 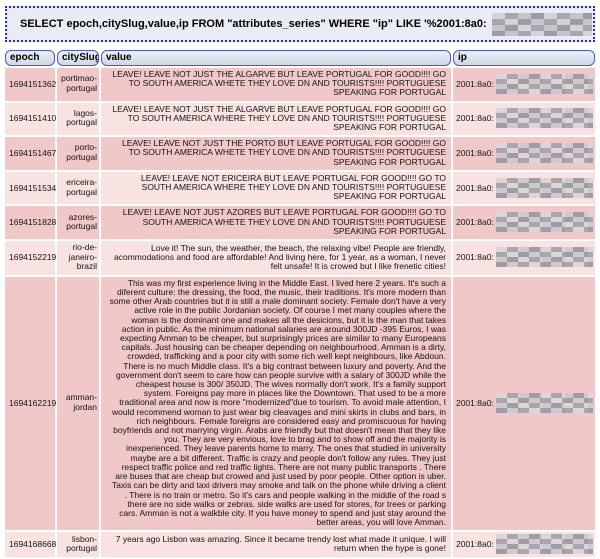 I want to click on column-header-cityslug: citySlug, so click(x=78, y=58).